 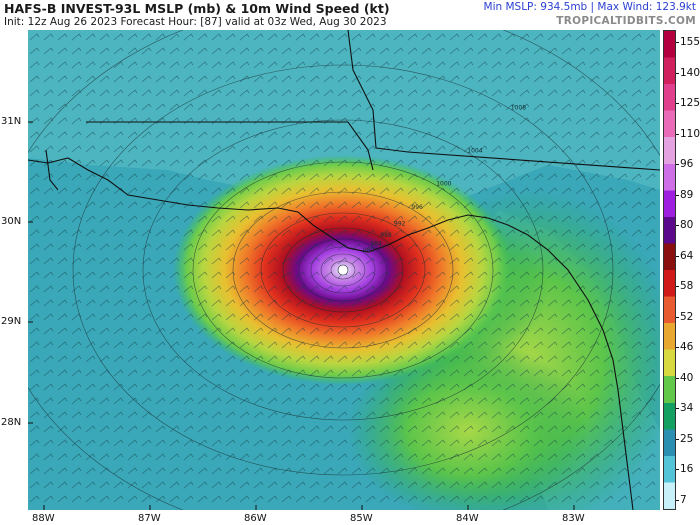 What do you see at coordinates (369, 250) in the screenshot?
I see `isobar-label: 980` at bounding box center [369, 250].